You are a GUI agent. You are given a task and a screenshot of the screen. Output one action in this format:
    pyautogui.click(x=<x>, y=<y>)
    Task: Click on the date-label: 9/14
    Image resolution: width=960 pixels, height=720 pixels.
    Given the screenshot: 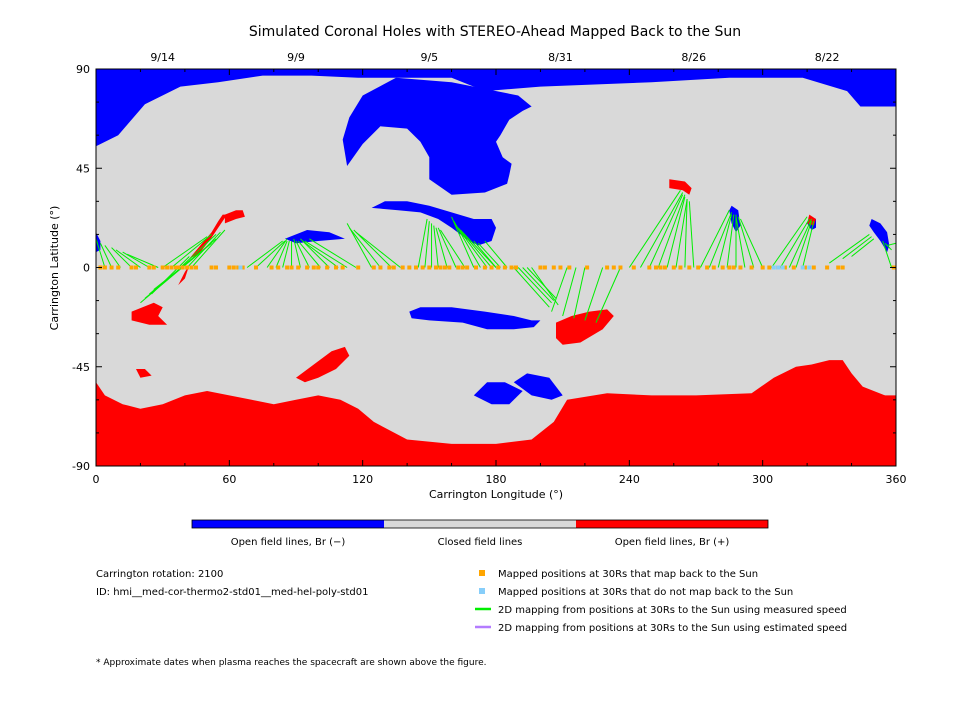 What is the action you would take?
    pyautogui.click(x=162, y=57)
    